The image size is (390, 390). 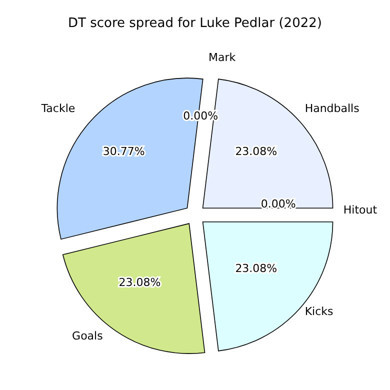 What do you see at coordinates (88, 336) in the screenshot?
I see `slice-label: Goals` at bounding box center [88, 336].